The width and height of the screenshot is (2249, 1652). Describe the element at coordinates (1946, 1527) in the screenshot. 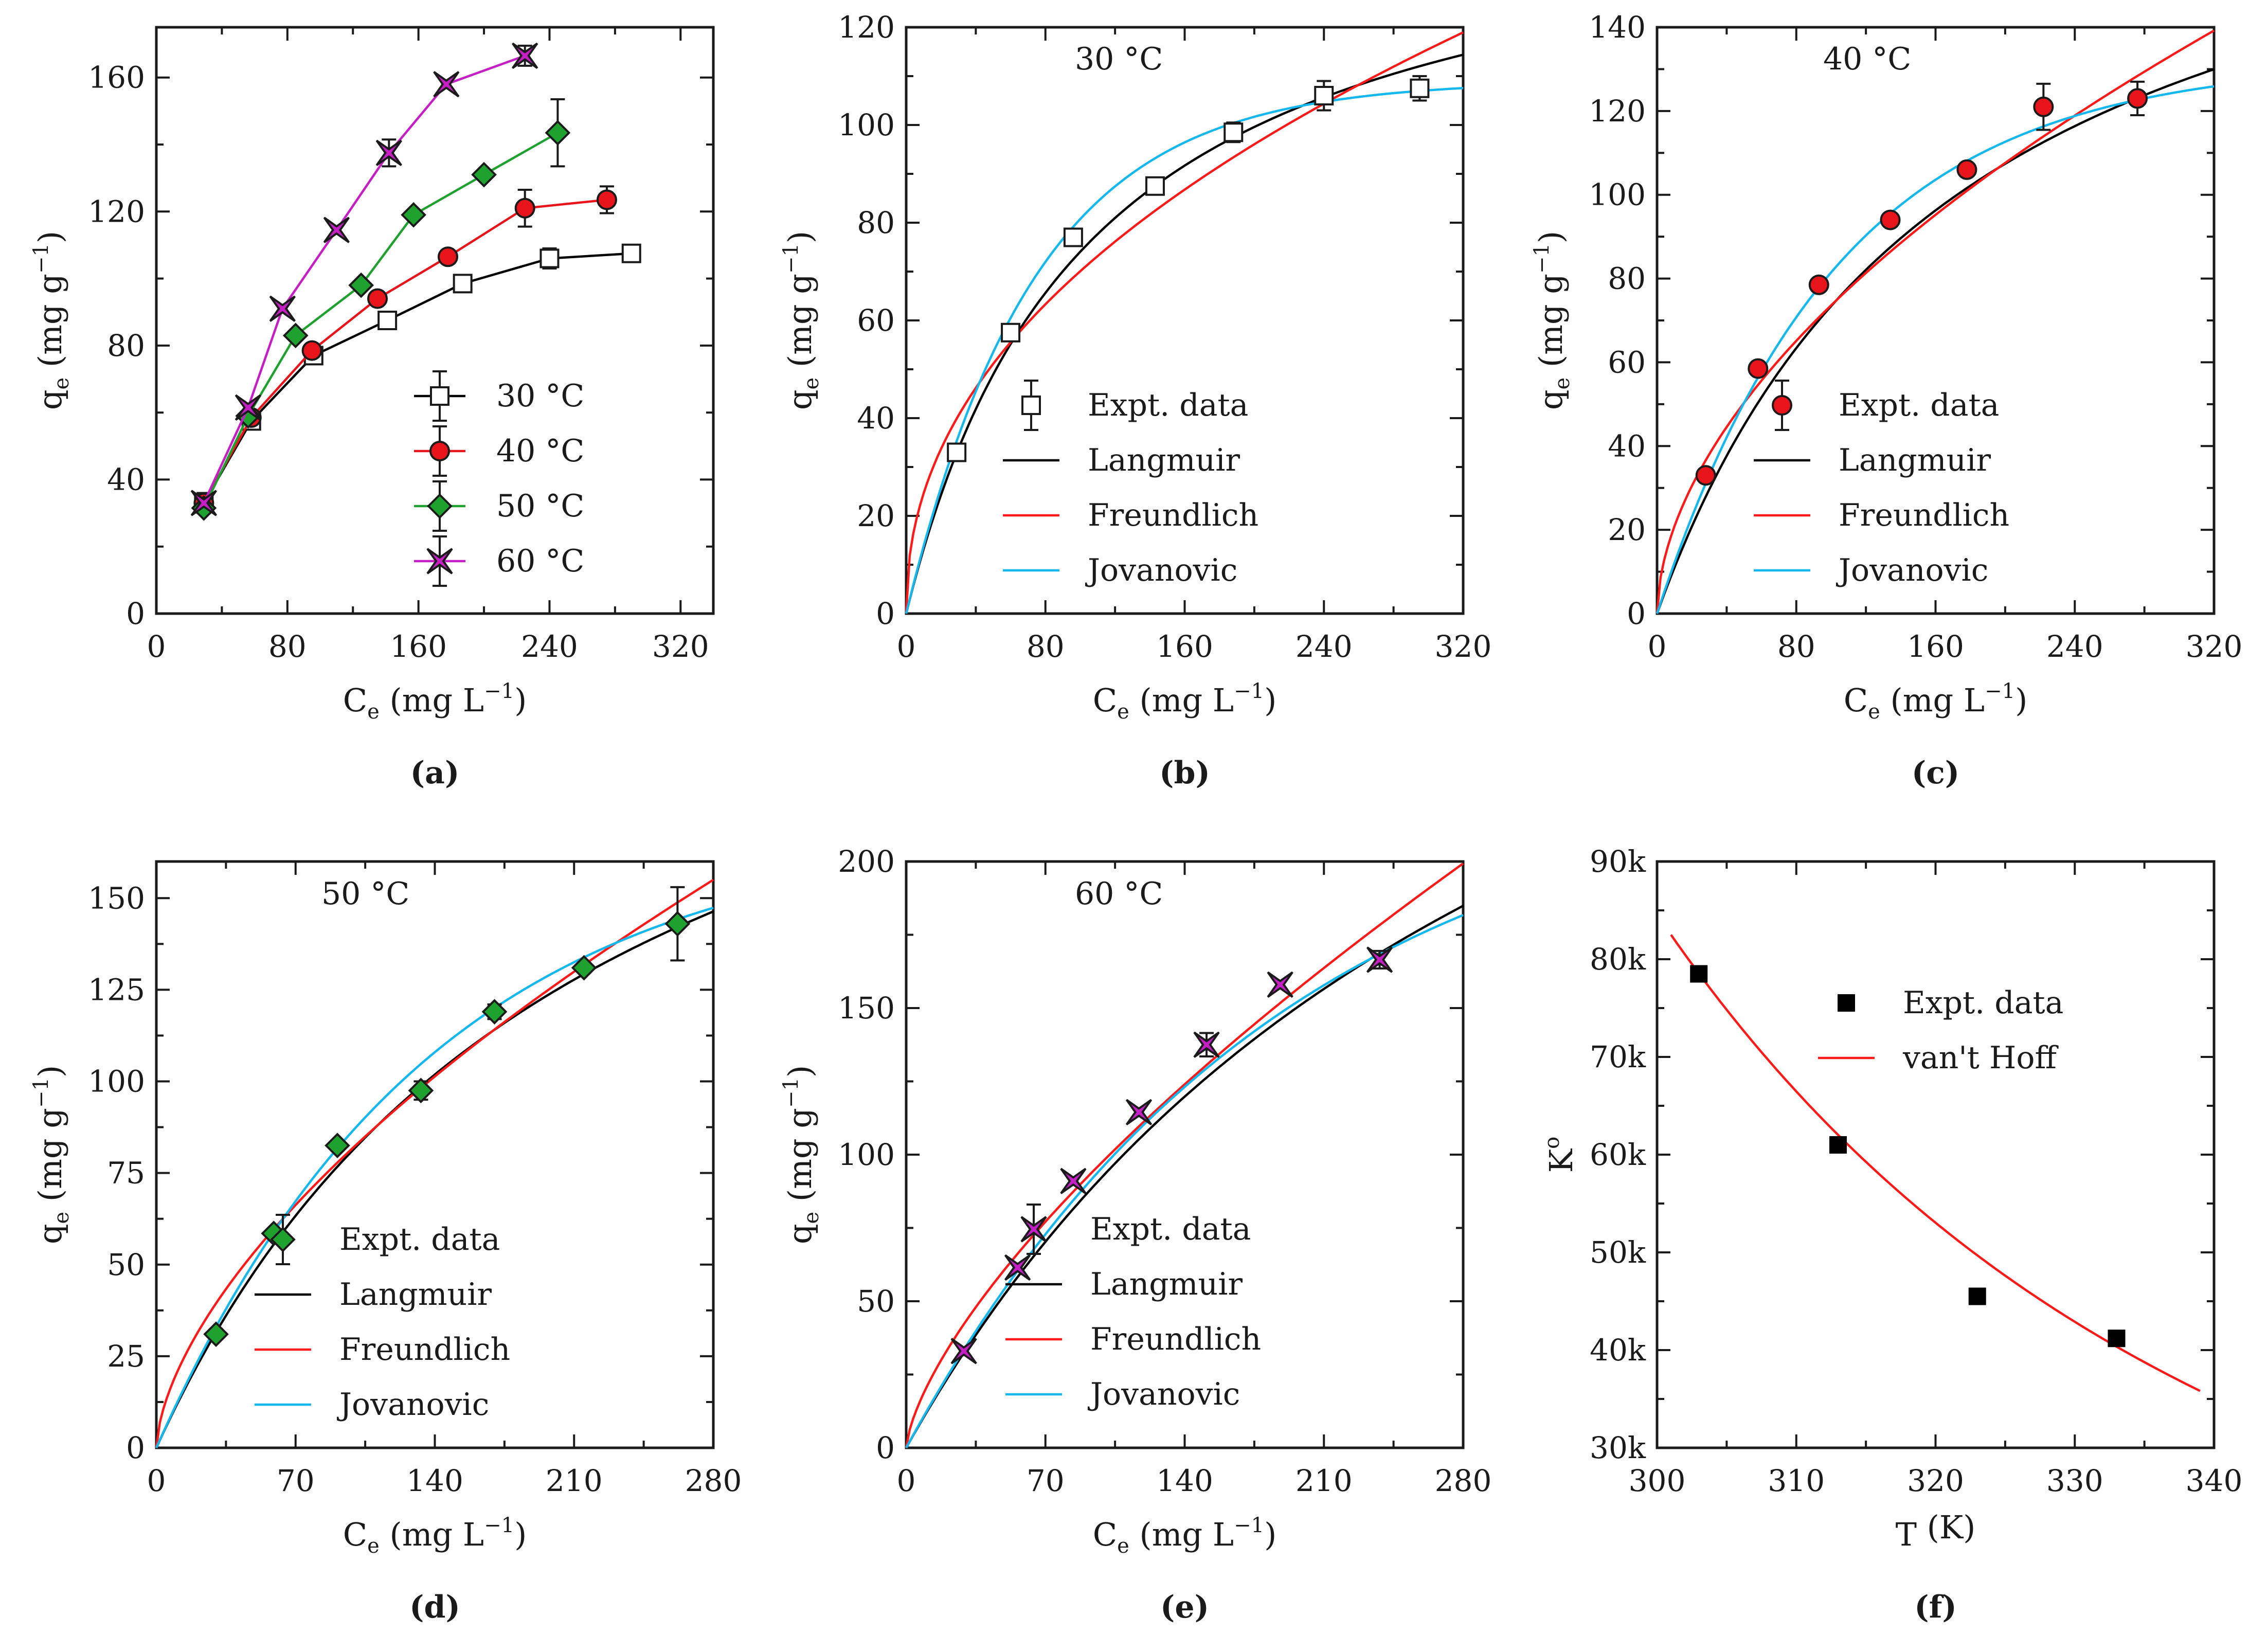

I see `axis-label-unit: (K)` at that location.